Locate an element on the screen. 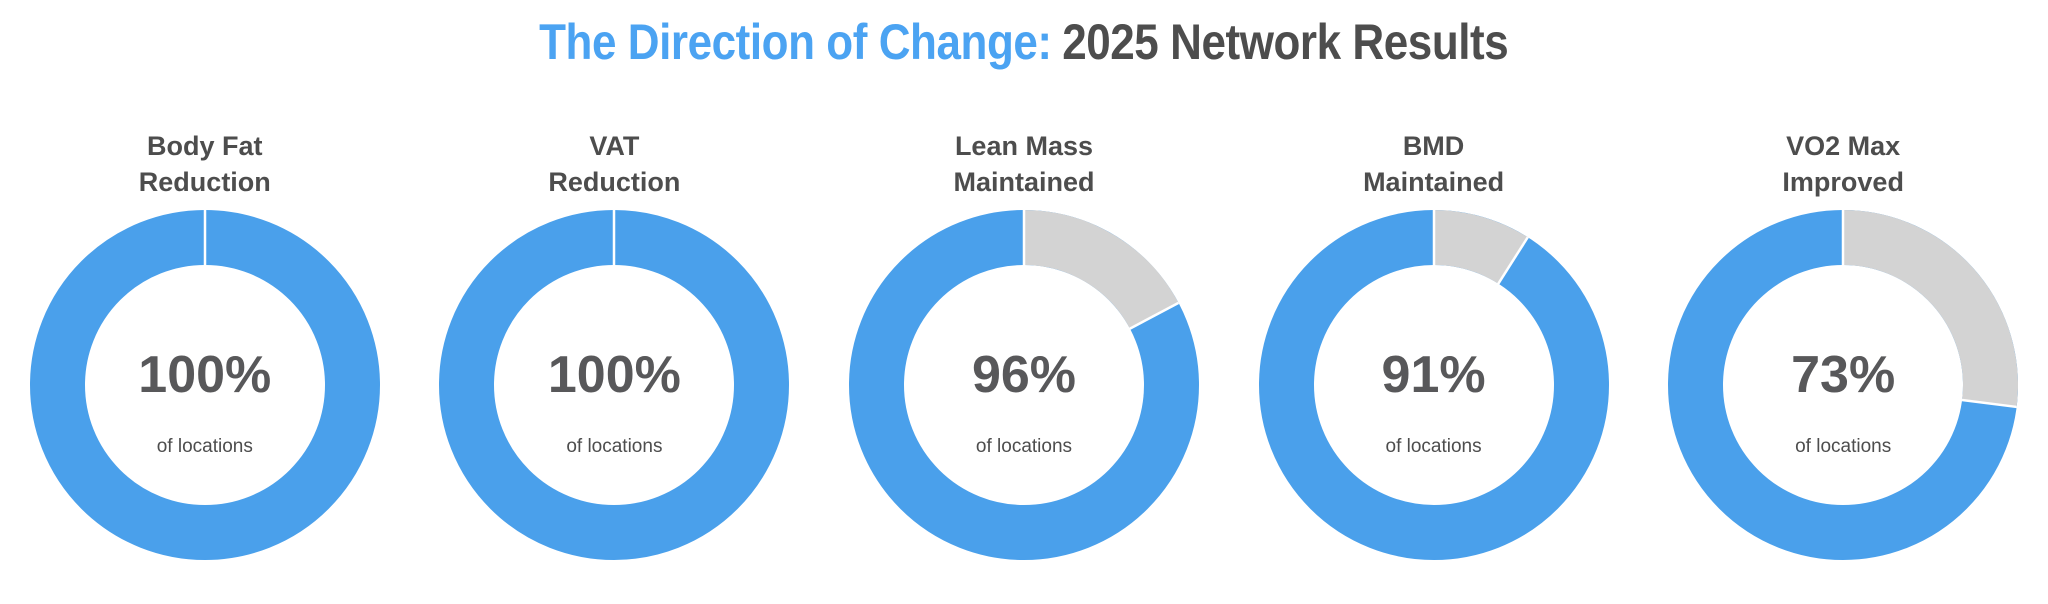 The width and height of the screenshot is (2048, 604). donut-value: 96% is located at coordinates (1024, 375).